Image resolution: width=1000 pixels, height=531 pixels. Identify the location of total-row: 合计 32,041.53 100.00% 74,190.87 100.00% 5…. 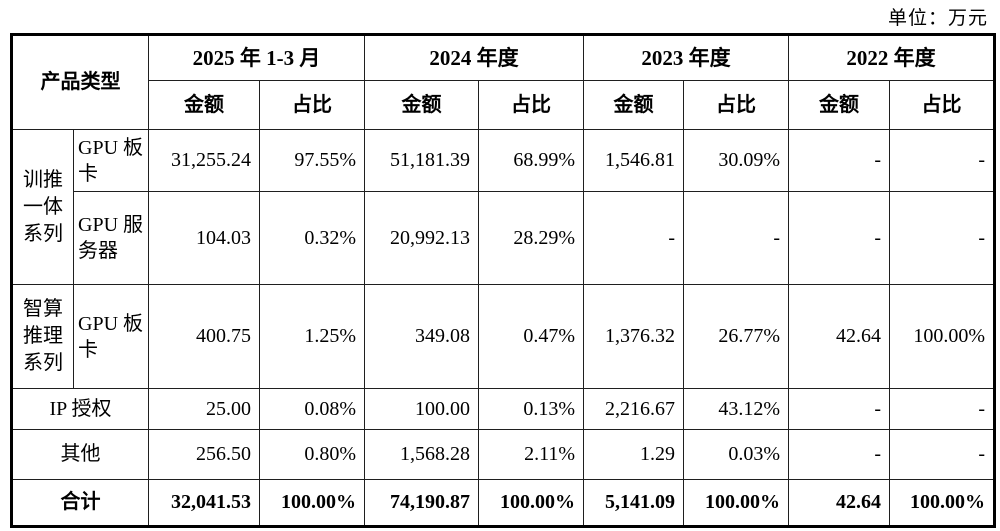
(503, 503).